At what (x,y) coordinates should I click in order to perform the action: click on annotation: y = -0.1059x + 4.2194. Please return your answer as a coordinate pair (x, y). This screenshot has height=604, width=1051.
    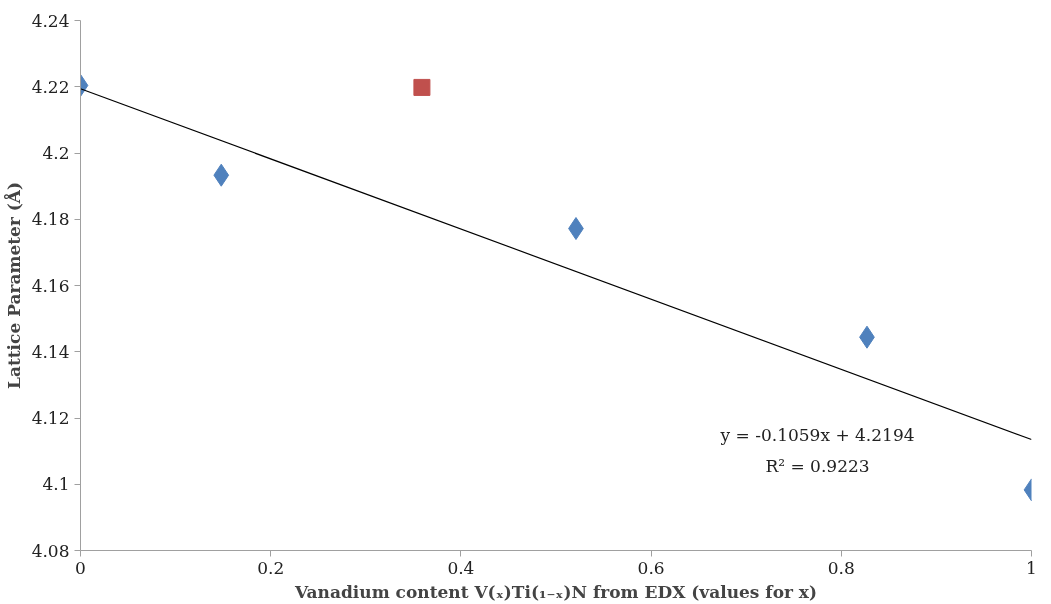
    Looking at the image, I should click on (817, 434).